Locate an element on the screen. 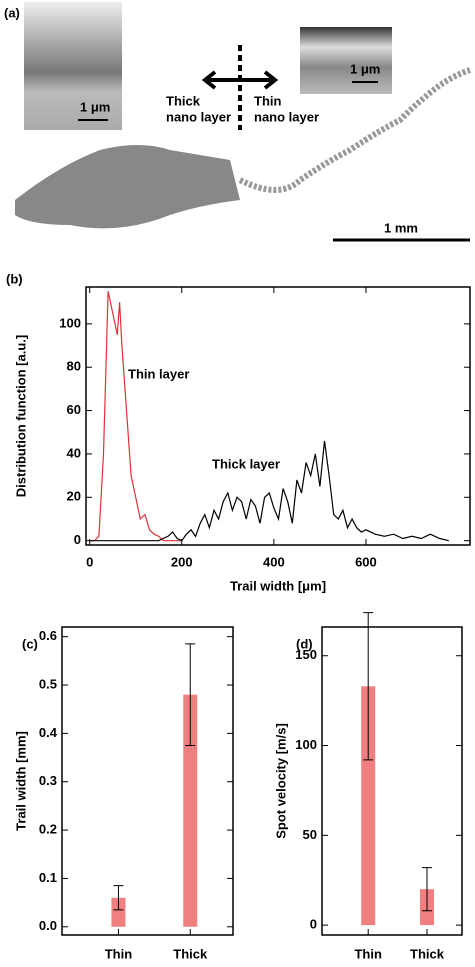 Image resolution: width=475 pixels, height=967 pixels. thick-trail is located at coordinates (127, 187).